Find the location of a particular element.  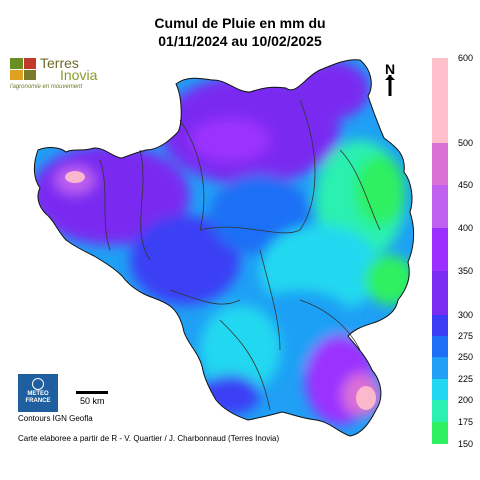

meteo-france-logo-icon: METEO FRANCE is located at coordinates (38, 393).